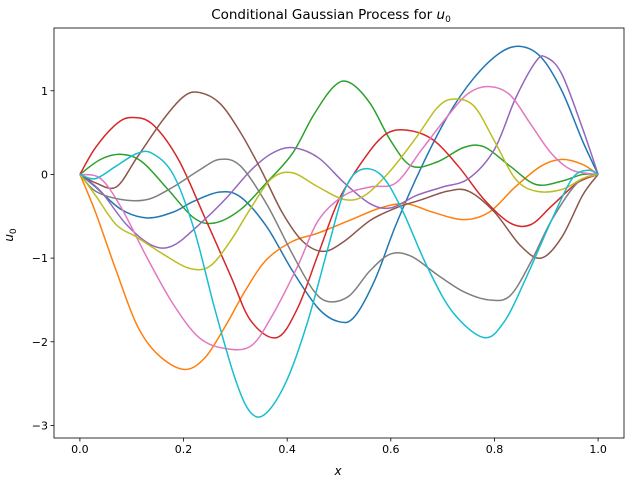  What do you see at coordinates (287, 449) in the screenshot?
I see `x-tick-label: 0.4` at bounding box center [287, 449].